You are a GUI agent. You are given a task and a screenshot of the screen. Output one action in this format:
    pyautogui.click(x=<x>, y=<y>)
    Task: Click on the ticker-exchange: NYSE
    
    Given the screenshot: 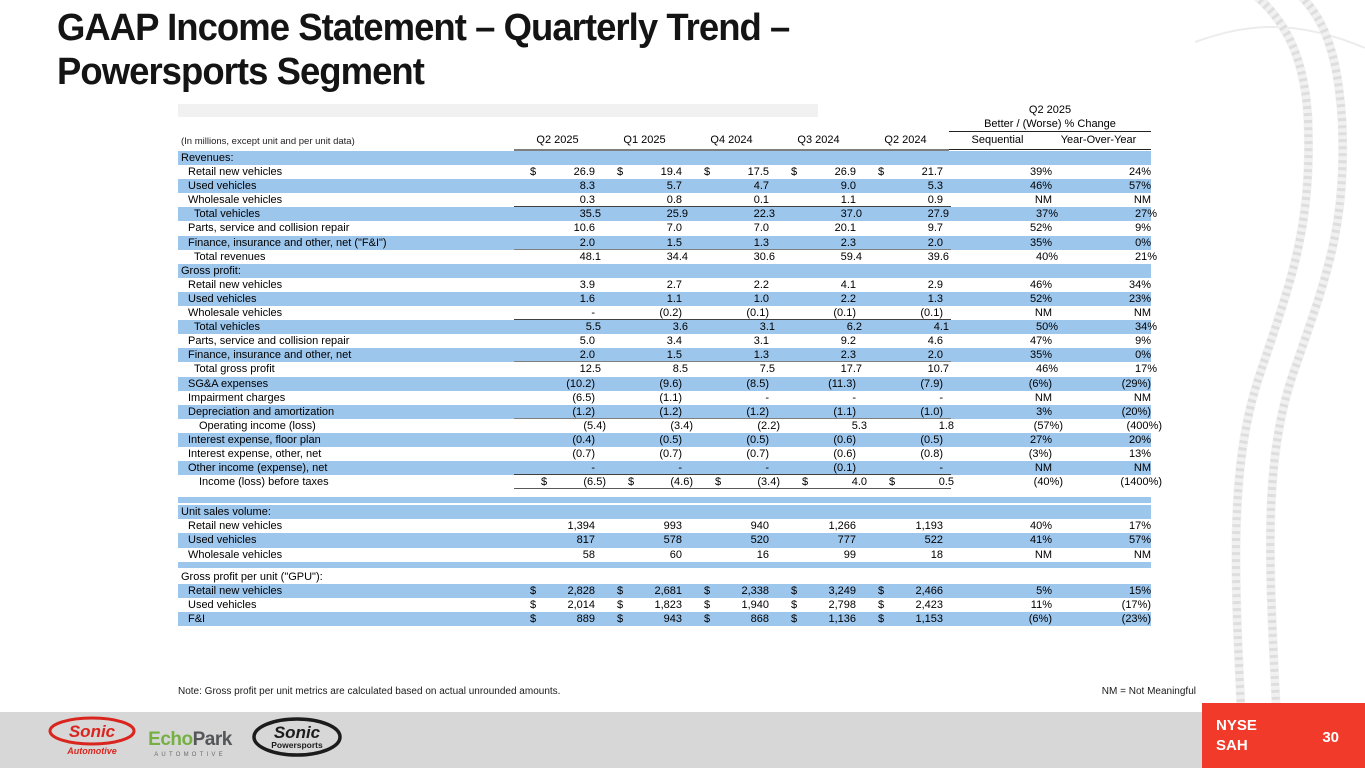 What is the action you would take?
    pyautogui.click(x=1236, y=725)
    